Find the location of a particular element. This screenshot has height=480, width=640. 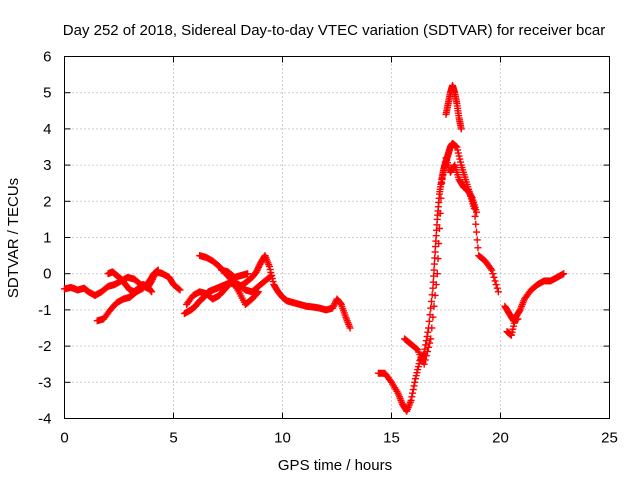

y-tick-label: 4 is located at coordinates (47, 129).